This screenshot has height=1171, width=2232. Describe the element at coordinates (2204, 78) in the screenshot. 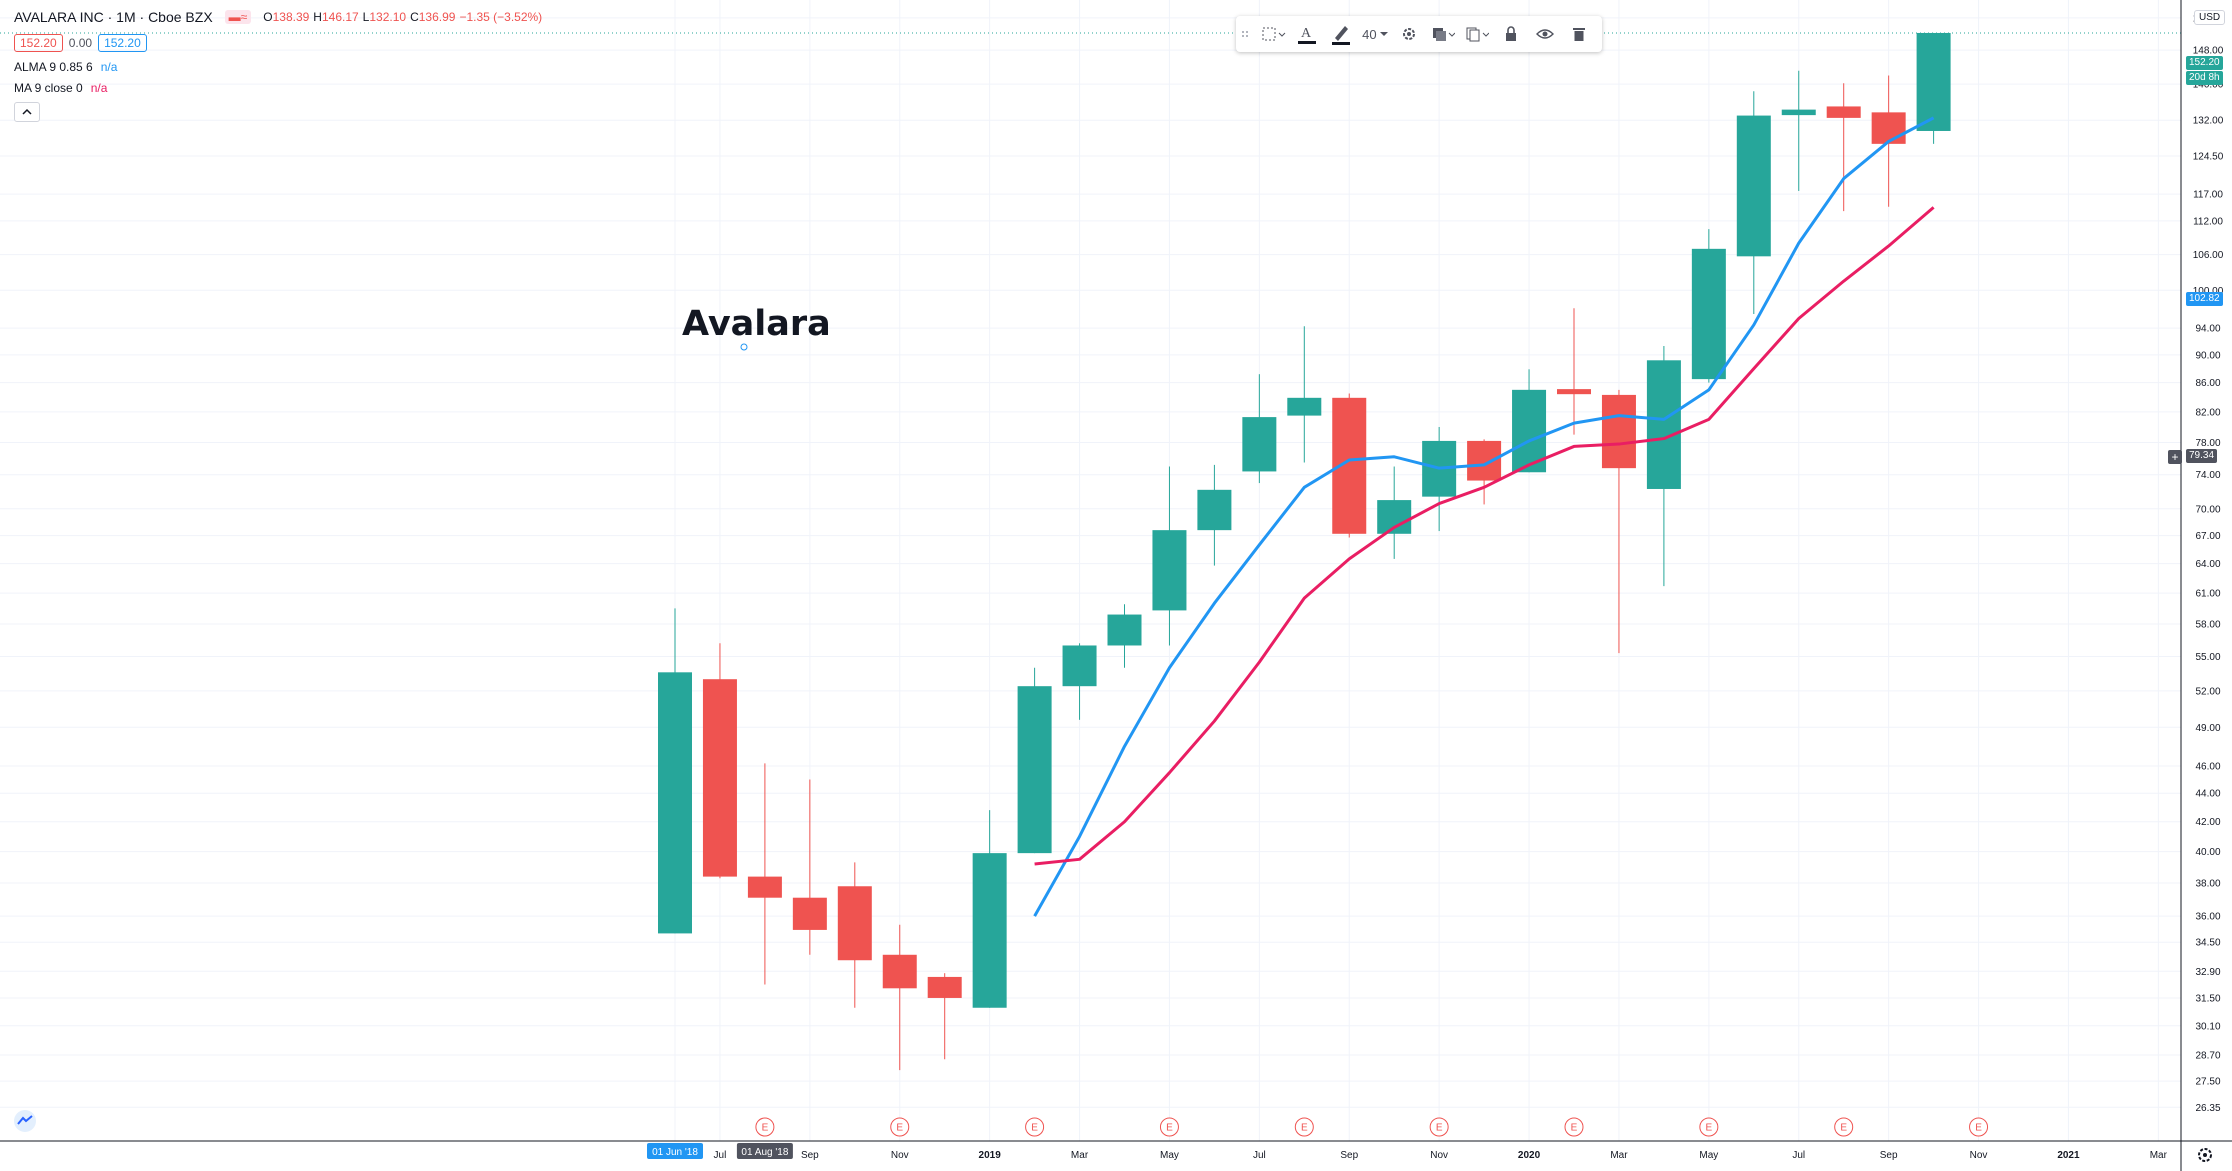

I see `countdown-tag: 20d 8h` at that location.